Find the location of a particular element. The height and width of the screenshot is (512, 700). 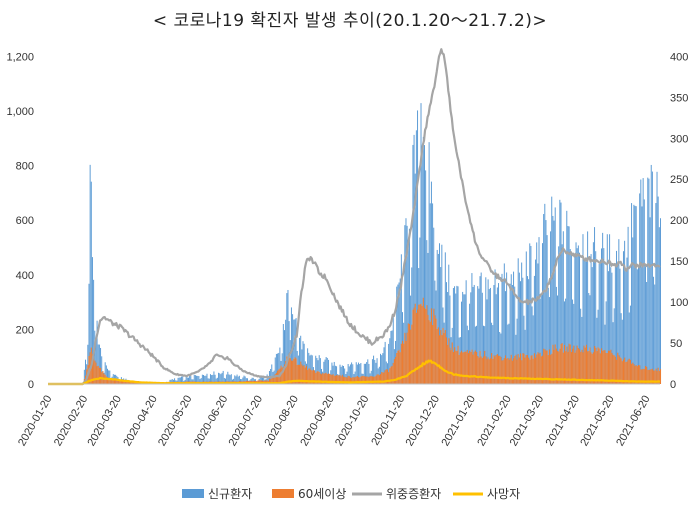

x-tick-label: 2020-02-20 is located at coordinates (71, 421).